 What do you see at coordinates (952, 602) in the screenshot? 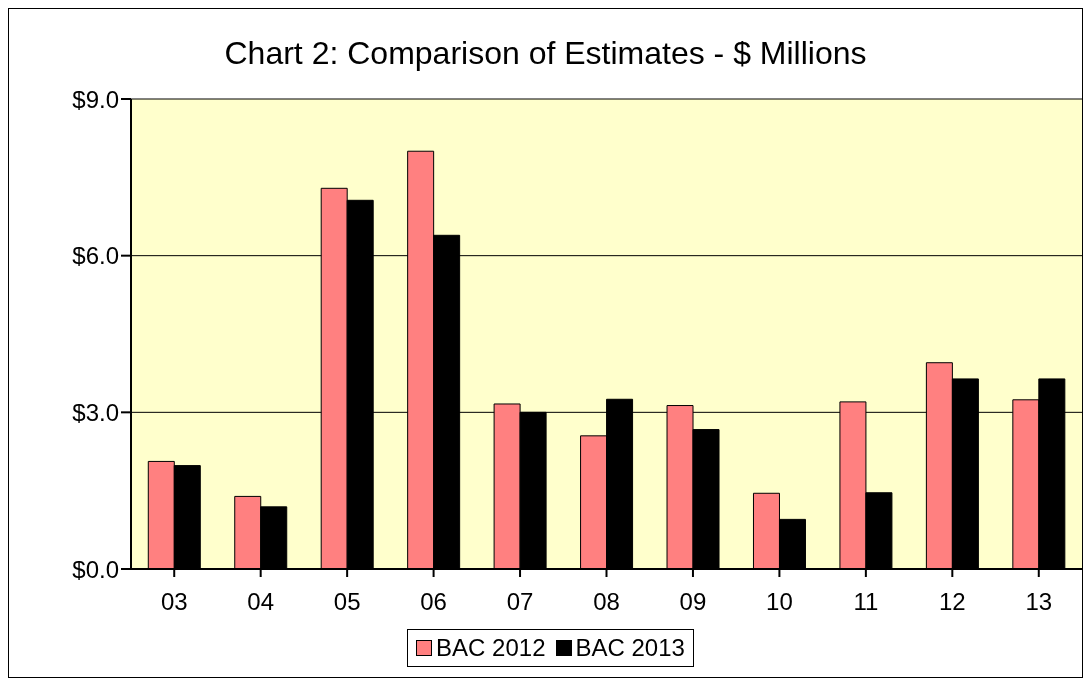
I see `x-tick-label: 12` at bounding box center [952, 602].